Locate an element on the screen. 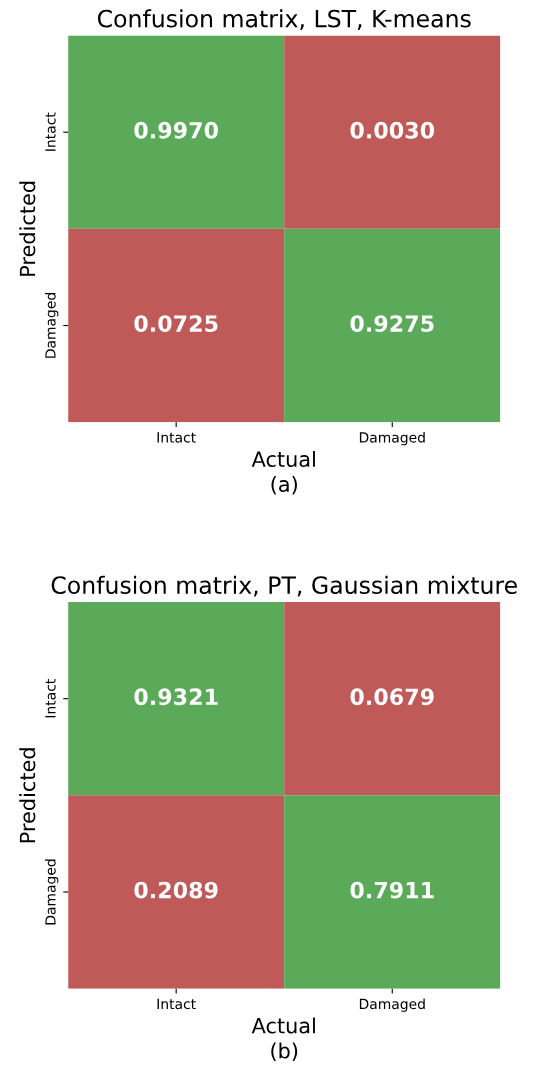 This screenshot has width=545, height=1077. chart-title: Confusion matrix, LST, K-means is located at coordinates (284, 19).